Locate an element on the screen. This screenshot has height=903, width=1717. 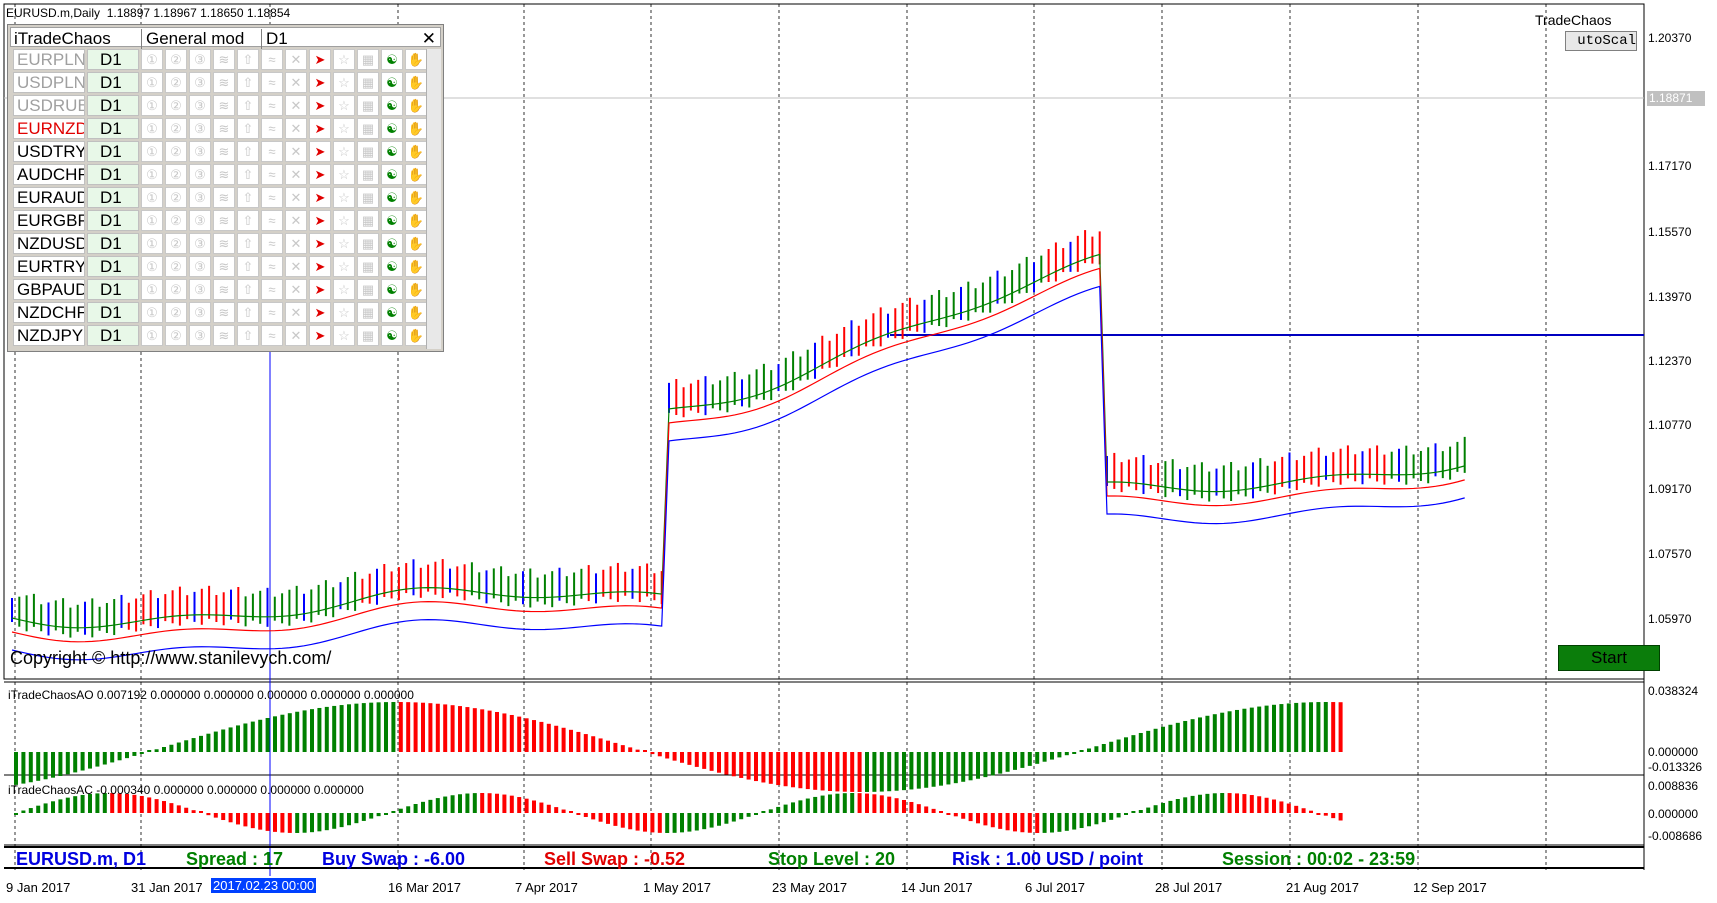
pair-row: NZDUSD D1 ① ② ③ ≋ ⇧ ≈ ✕ ➤ ☆ ▦ ☯ ✋ is located at coordinates (220, 244).